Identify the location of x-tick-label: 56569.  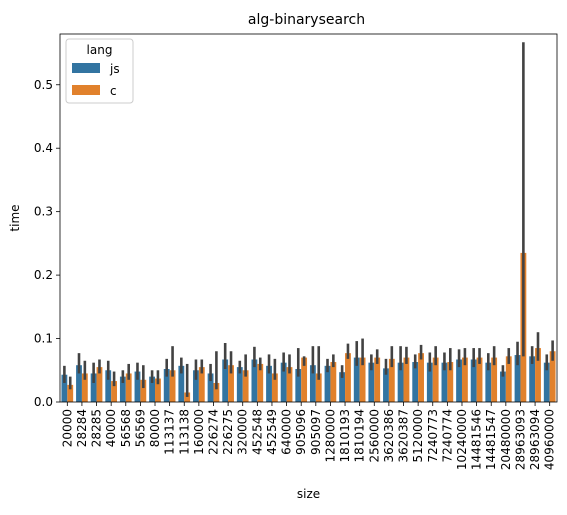
(140, 428).